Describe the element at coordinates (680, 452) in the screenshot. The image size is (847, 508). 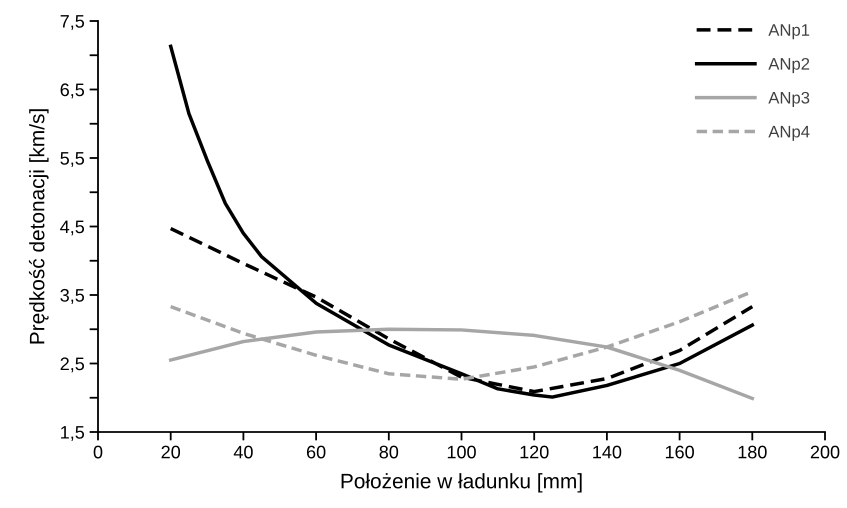
I see `x-tick-label: 160` at that location.